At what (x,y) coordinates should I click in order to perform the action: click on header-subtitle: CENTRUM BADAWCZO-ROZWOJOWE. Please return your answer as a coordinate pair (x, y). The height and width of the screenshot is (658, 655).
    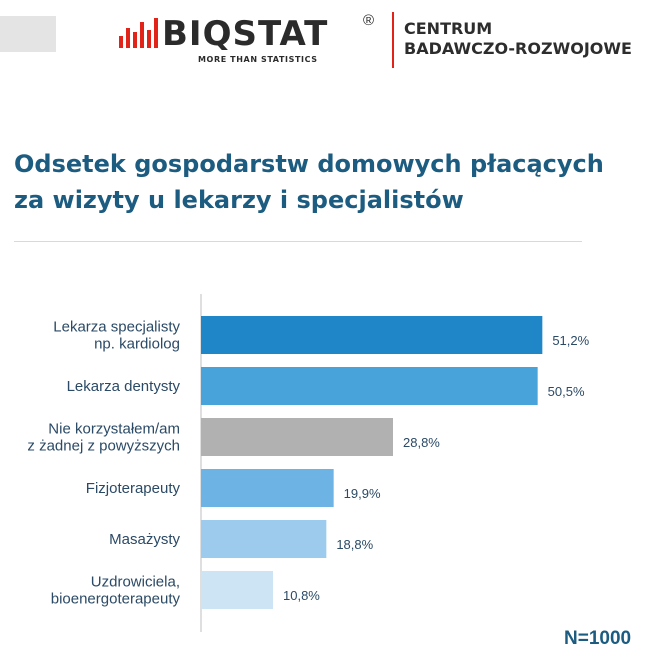
    Looking at the image, I should click on (518, 39).